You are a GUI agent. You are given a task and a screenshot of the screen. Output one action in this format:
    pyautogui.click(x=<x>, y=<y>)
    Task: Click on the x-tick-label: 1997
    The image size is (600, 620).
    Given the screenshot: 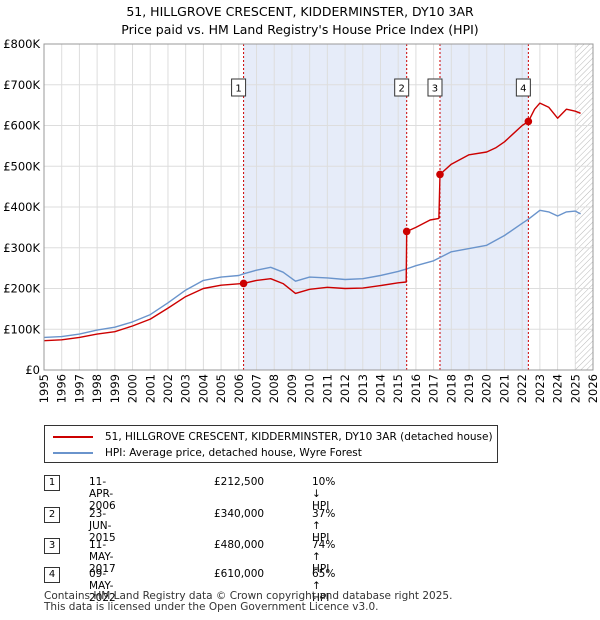 What is the action you would take?
    pyautogui.click(x=79, y=388)
    